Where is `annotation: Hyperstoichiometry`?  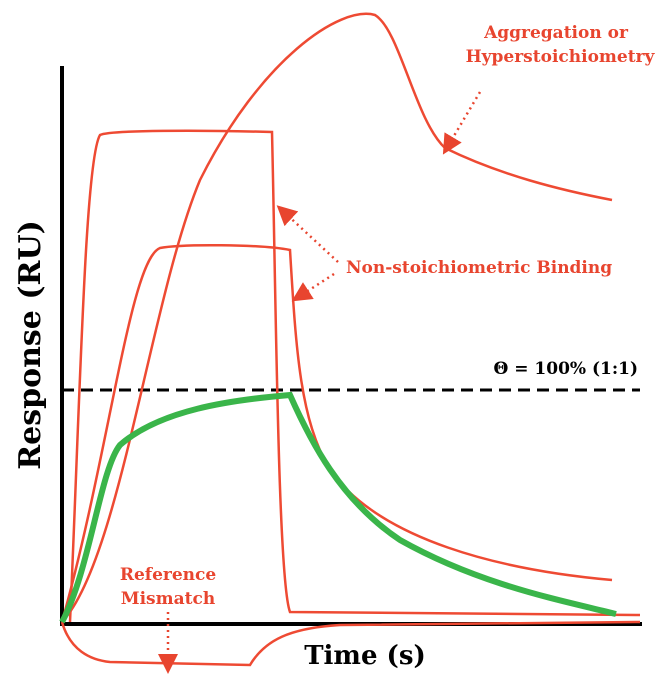 annotation: Hyperstoichiometry is located at coordinates (561, 57).